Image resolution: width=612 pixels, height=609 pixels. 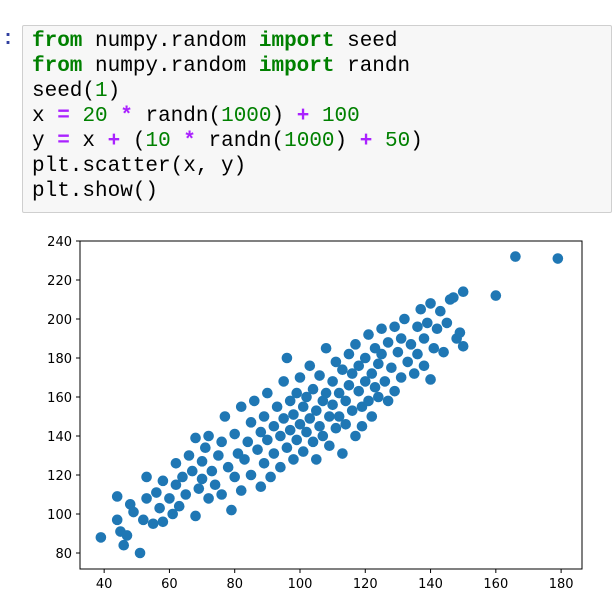 I want to click on x-tick-label: 40, so click(x=104, y=584).